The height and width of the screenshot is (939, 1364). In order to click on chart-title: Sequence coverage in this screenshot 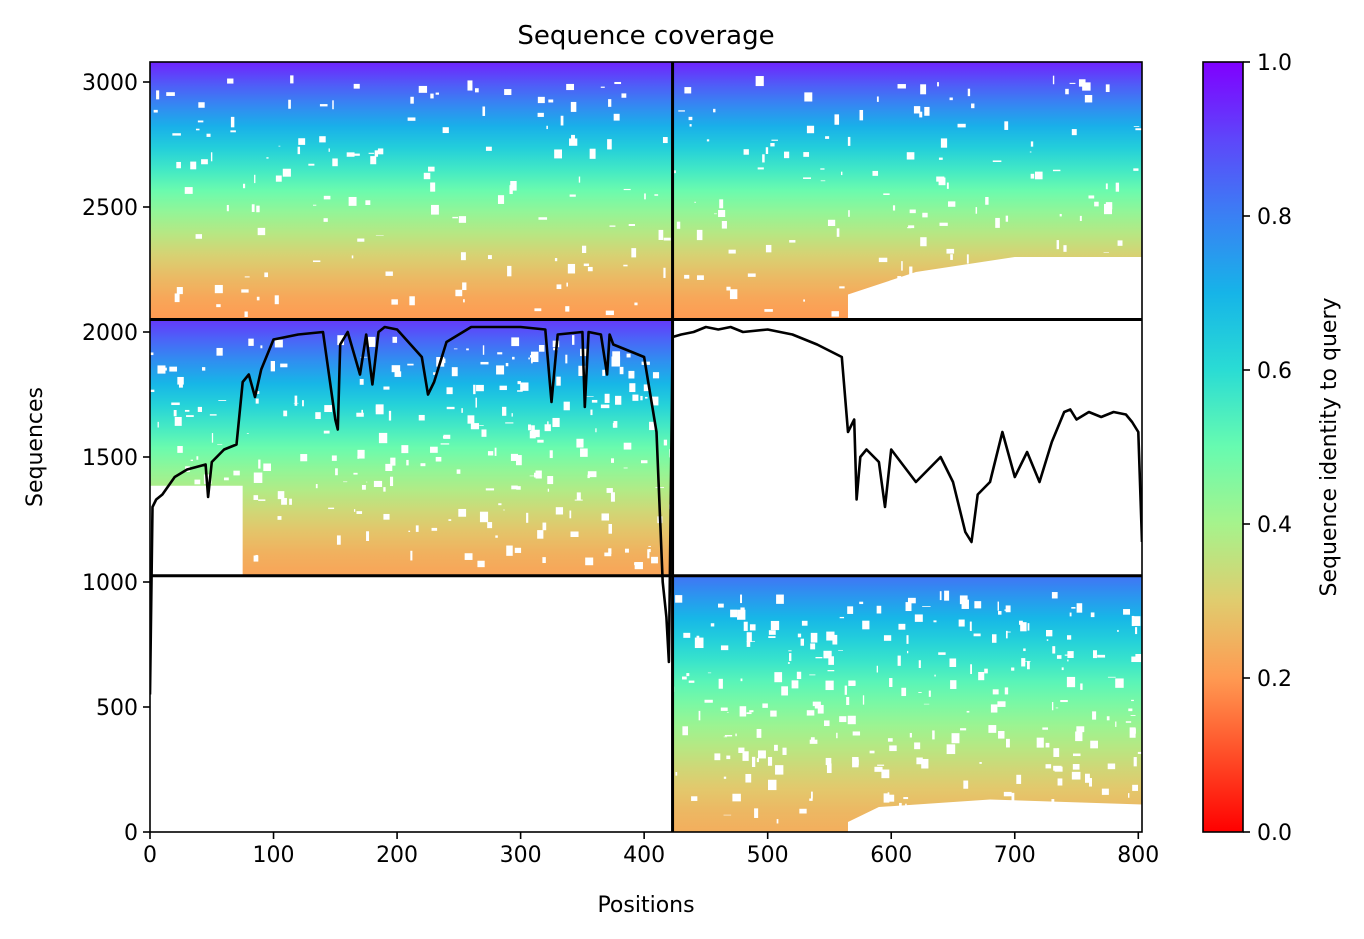, I will do `click(645, 36)`.